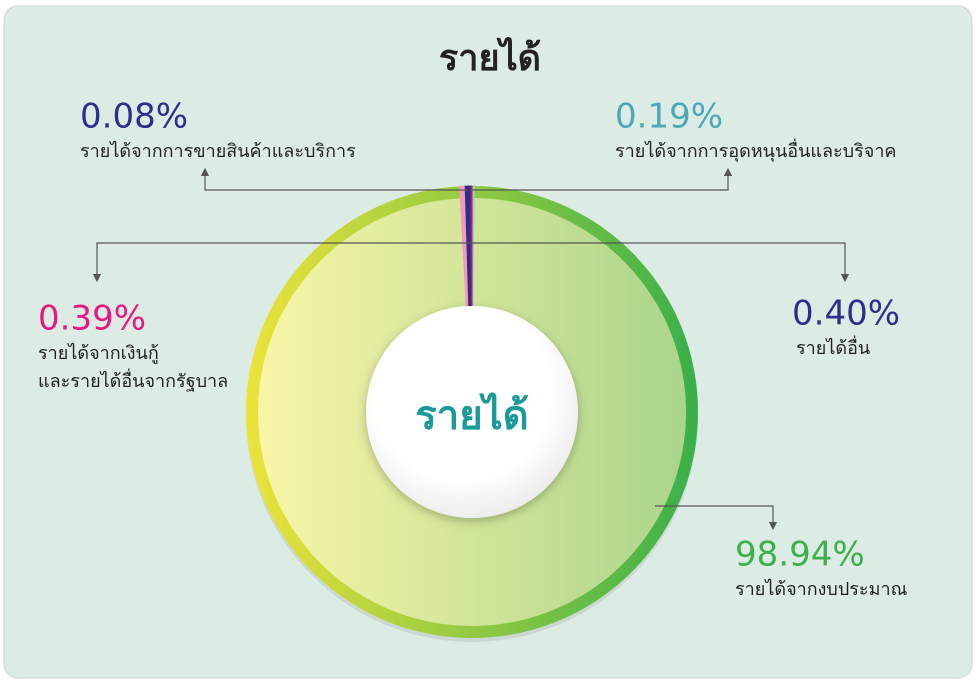 This screenshot has height=682, width=976. Describe the element at coordinates (218, 151) in the screenshot. I see `category-label: รายได้จากการขายสินค้าและบริการ` at that location.